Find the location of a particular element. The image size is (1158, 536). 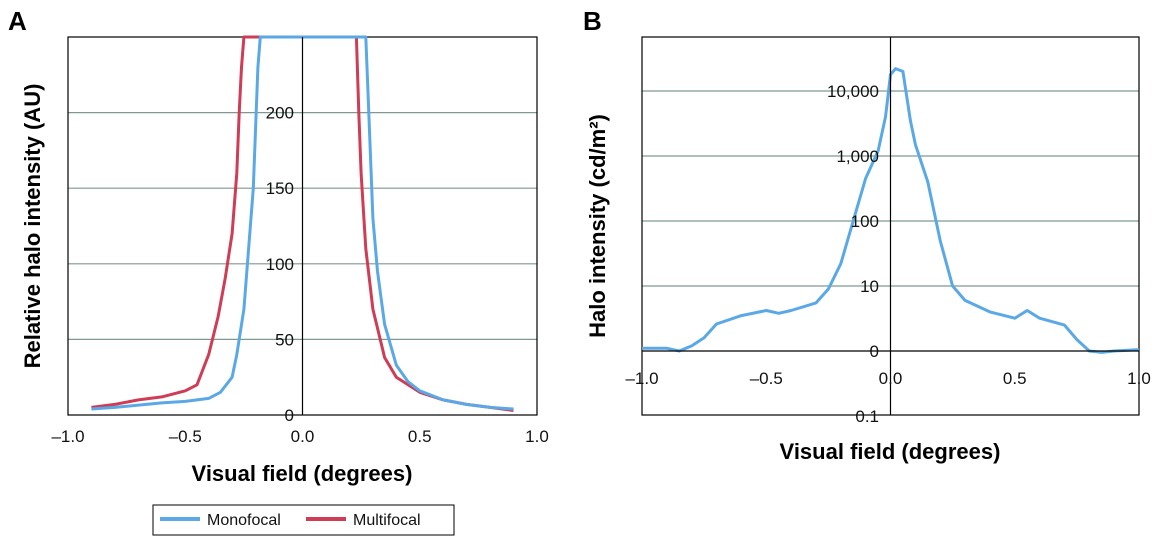

panel-b-x-tick-label: –1.0 is located at coordinates (641, 378).